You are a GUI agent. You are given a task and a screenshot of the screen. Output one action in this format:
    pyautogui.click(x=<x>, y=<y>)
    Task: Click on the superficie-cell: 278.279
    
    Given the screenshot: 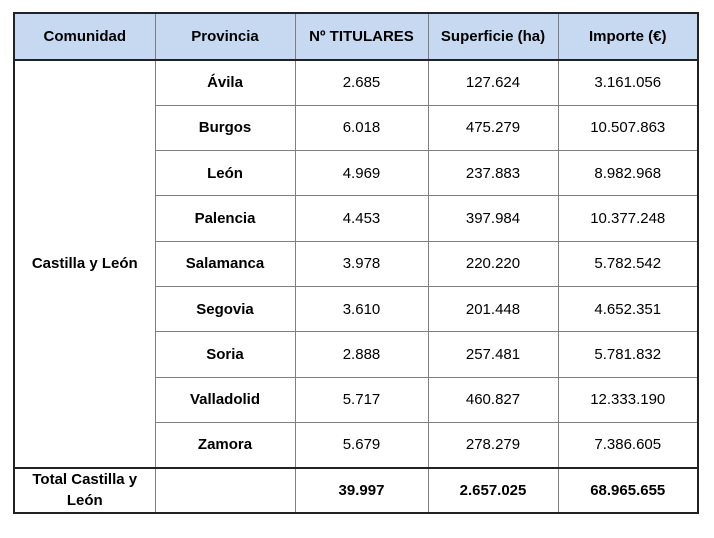 What is the action you would take?
    pyautogui.click(x=493, y=445)
    